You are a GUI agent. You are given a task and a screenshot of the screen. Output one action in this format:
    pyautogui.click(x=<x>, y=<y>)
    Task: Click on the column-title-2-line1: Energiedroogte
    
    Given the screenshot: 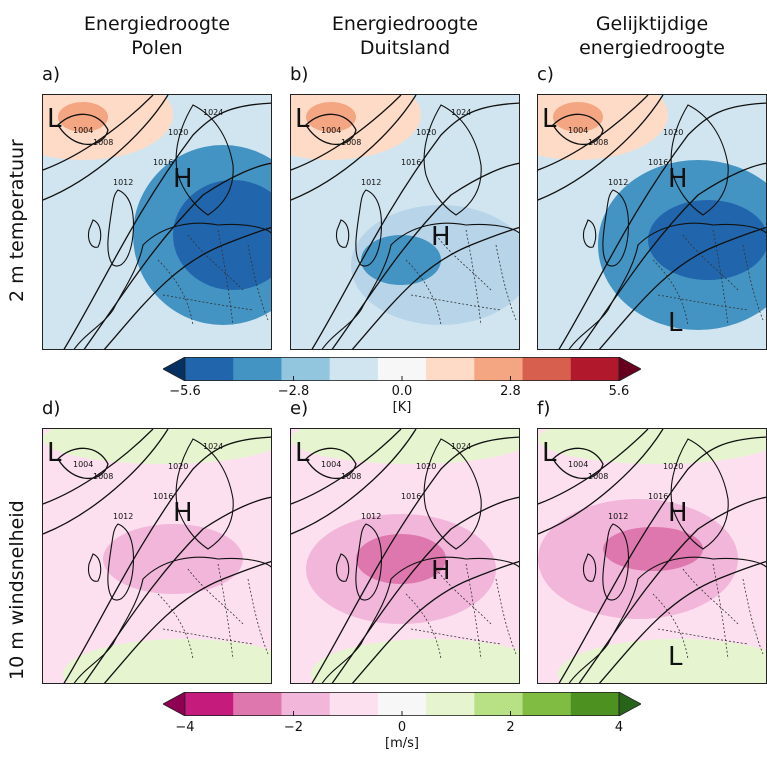 What is the action you would take?
    pyautogui.click(x=405, y=24)
    